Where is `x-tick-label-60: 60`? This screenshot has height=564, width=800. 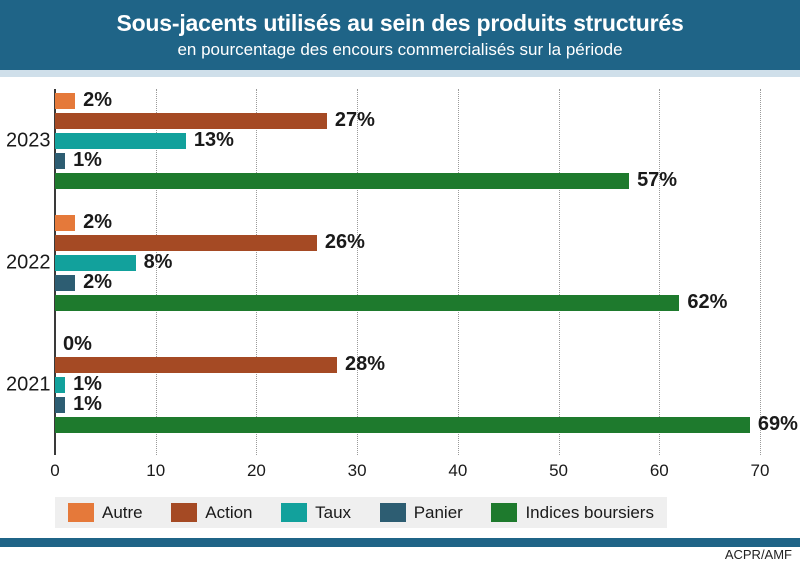 x-tick-label-60: 60 is located at coordinates (659, 470).